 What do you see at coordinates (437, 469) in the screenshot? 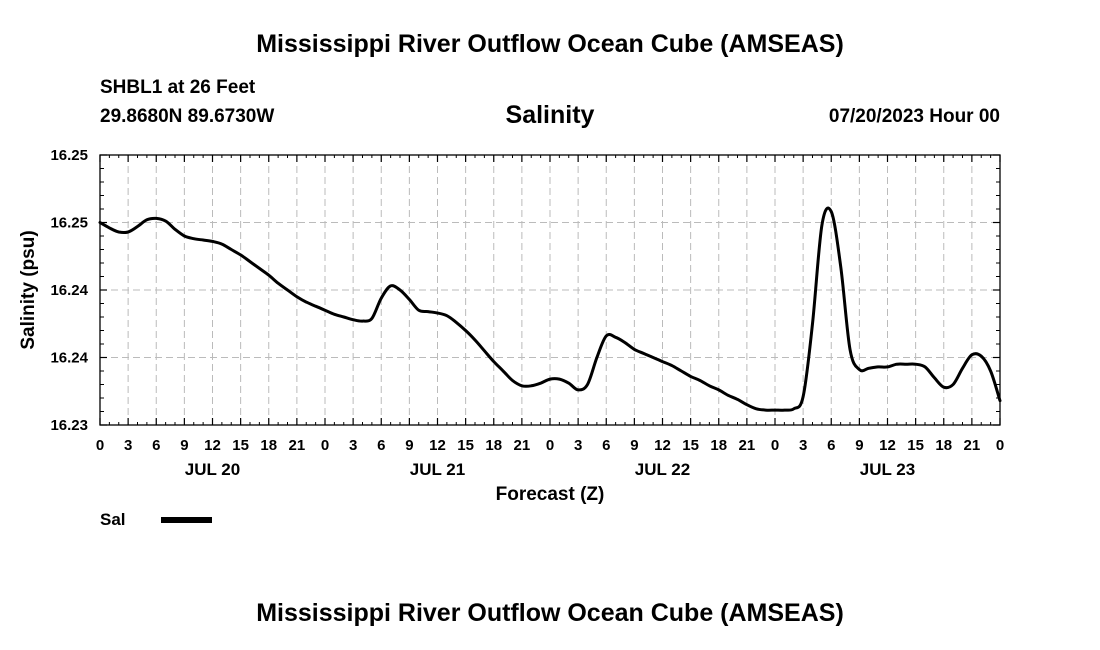
I see `day-label: JUL 21` at bounding box center [437, 469].